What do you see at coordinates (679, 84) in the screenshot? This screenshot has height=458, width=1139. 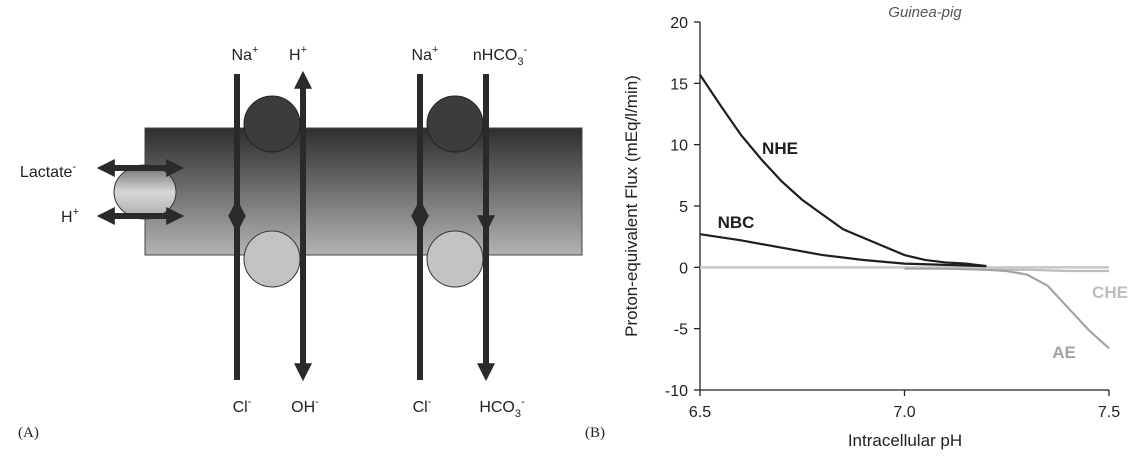 I see `y-tick-label: 15` at bounding box center [679, 84].